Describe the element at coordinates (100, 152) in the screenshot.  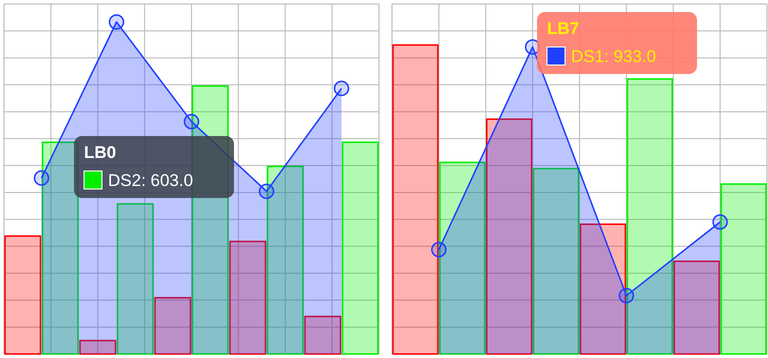
I see `annotation: LB0` at that location.